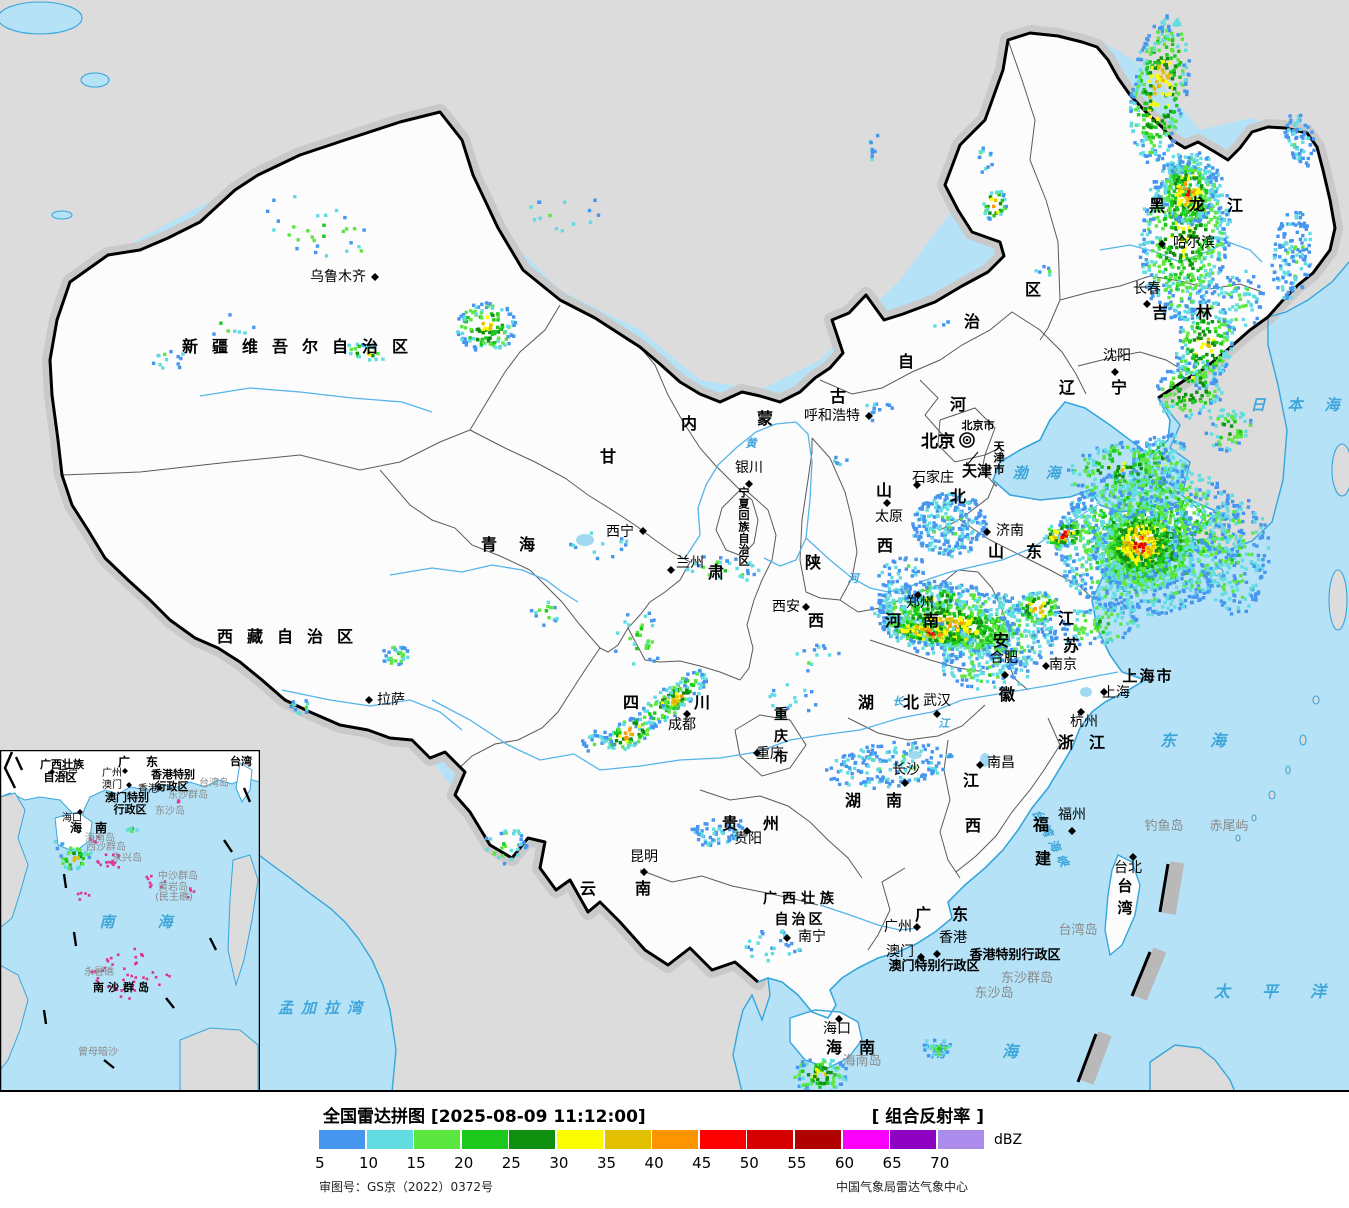  What do you see at coordinates (797, 1163) in the screenshot?
I see `colorbar-tick: 55` at bounding box center [797, 1163].